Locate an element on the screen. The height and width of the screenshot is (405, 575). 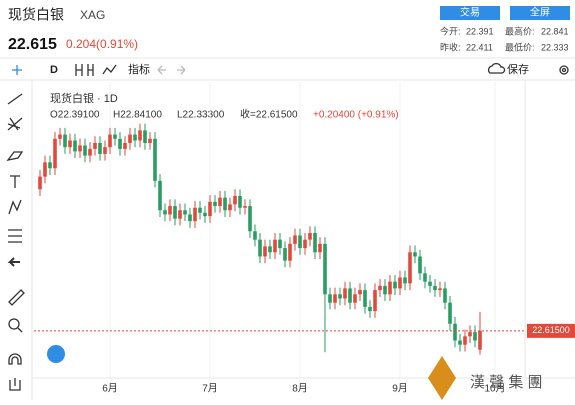
trade-button-label: 交易 is located at coordinates (470, 12).